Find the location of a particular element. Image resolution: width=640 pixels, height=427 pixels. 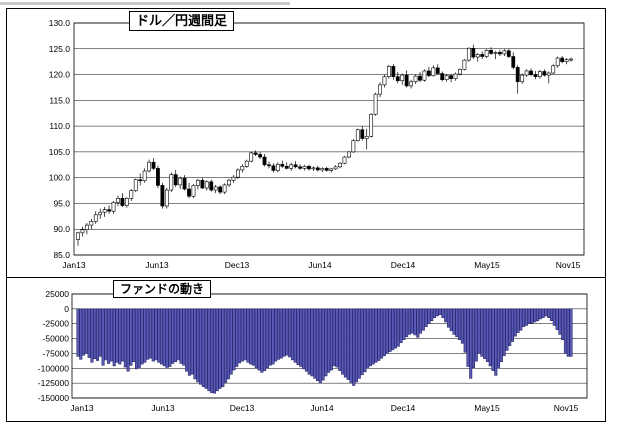

price-x-tick-label: Jan13 is located at coordinates (73, 265).